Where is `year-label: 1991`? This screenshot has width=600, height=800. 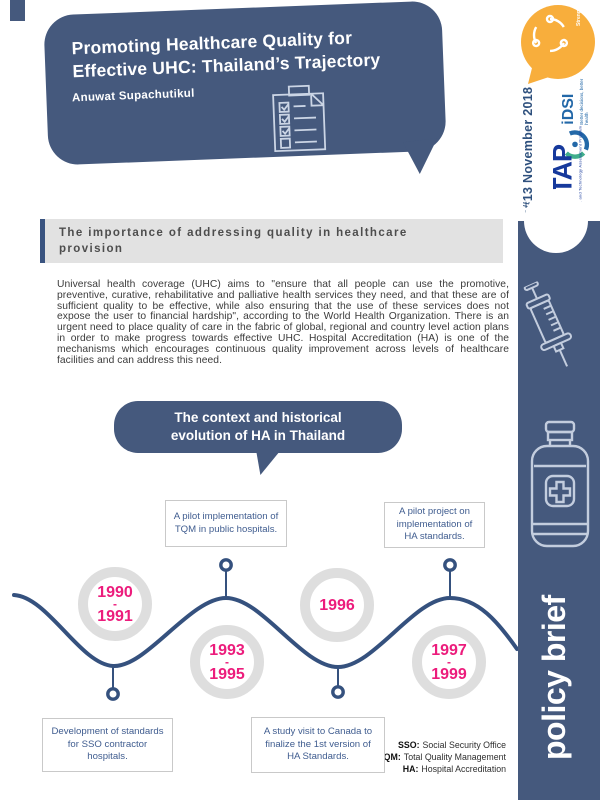
year-label: 1991 is located at coordinates (115, 616).